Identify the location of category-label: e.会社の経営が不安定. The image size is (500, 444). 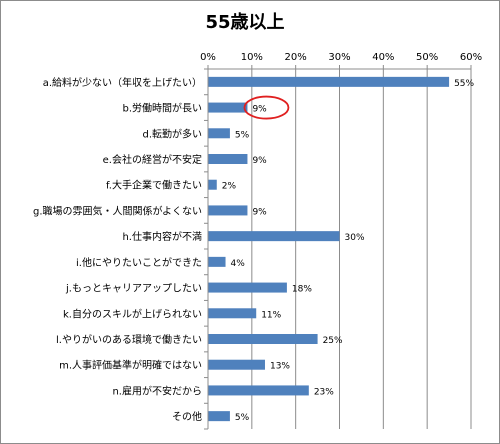
(152, 159).